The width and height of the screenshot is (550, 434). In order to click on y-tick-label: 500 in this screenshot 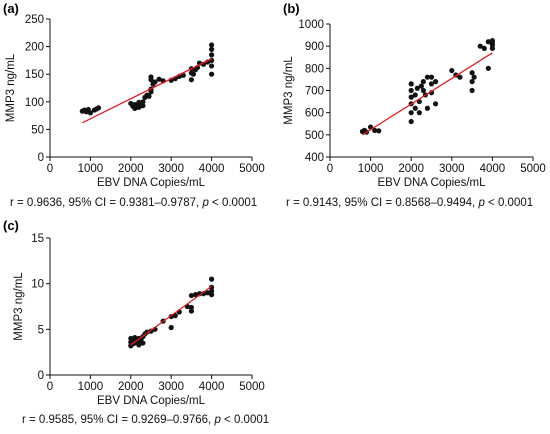, I will do `click(314, 136)`.